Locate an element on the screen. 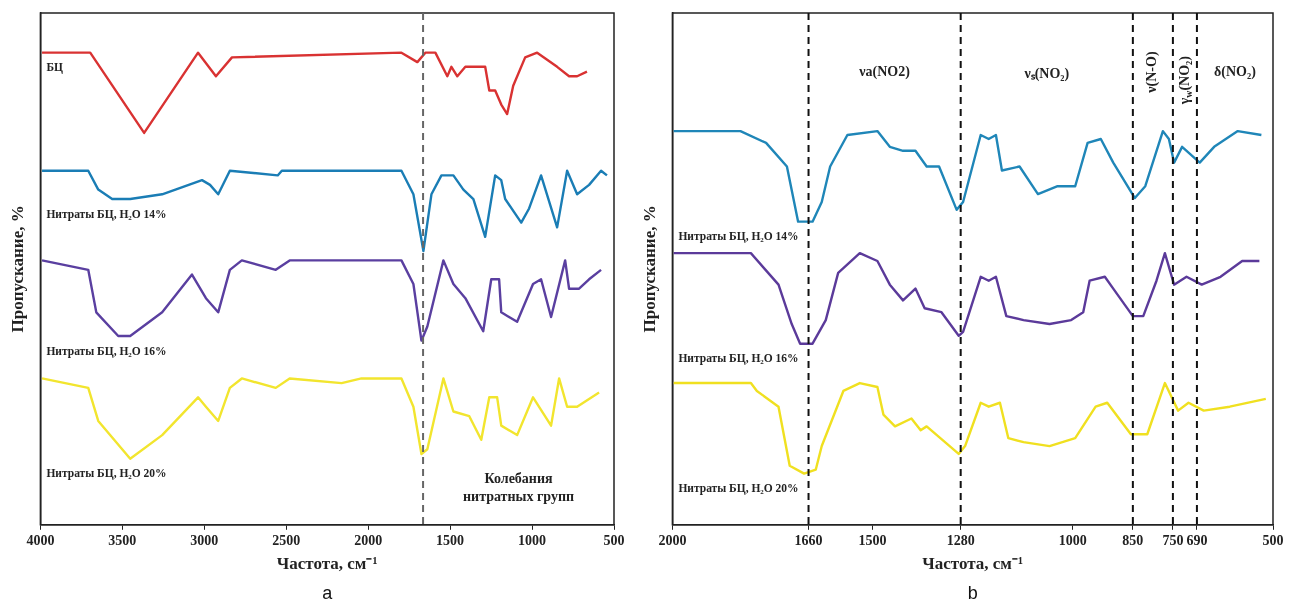  text: νa(NO2) is located at coordinates (884, 71).